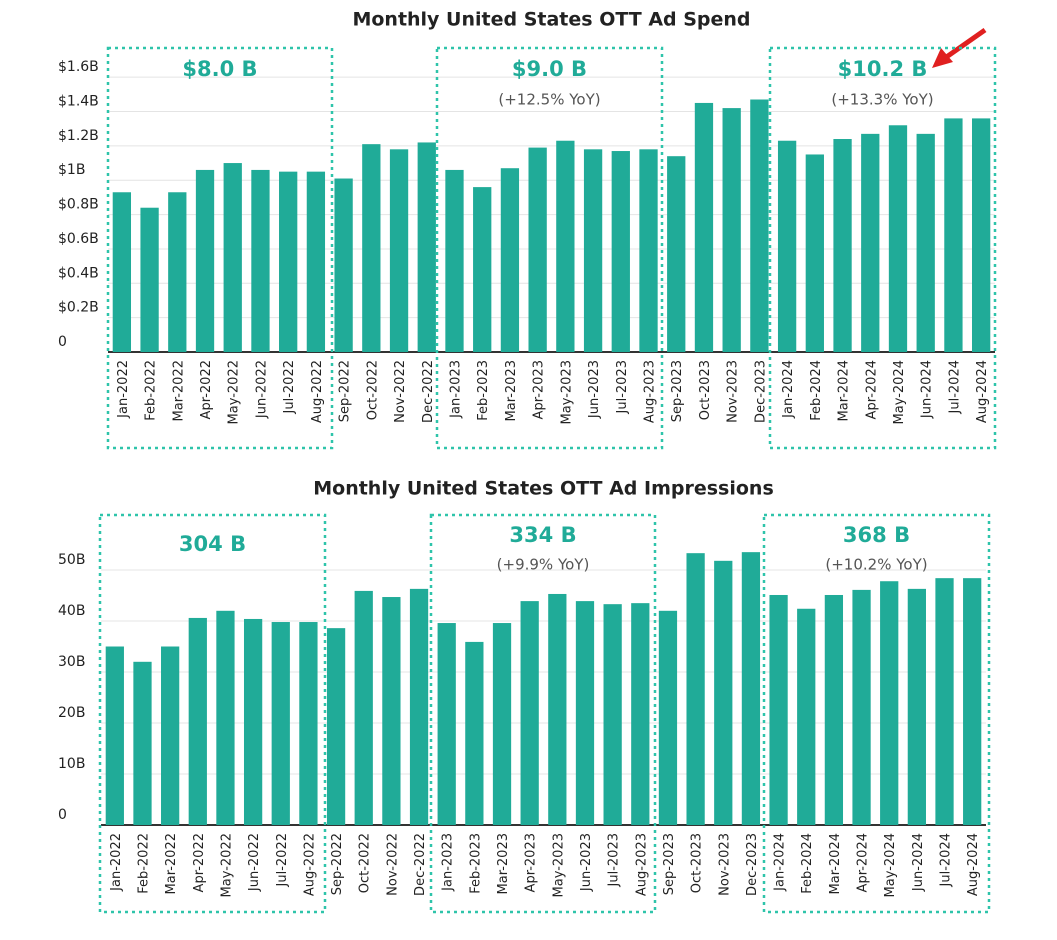  Describe the element at coordinates (733, 391) in the screenshot. I see `x-tick-label: Nov-2023` at that location.